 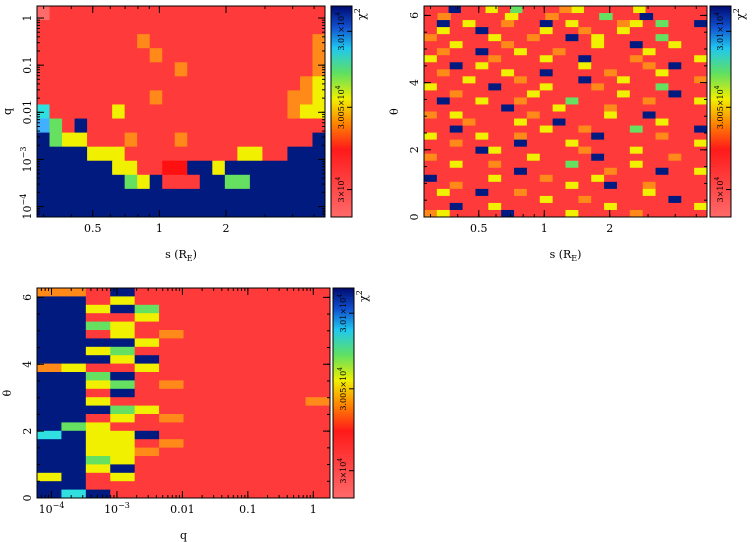 I want to click on x-tick-label: 1, so click(x=313, y=509).